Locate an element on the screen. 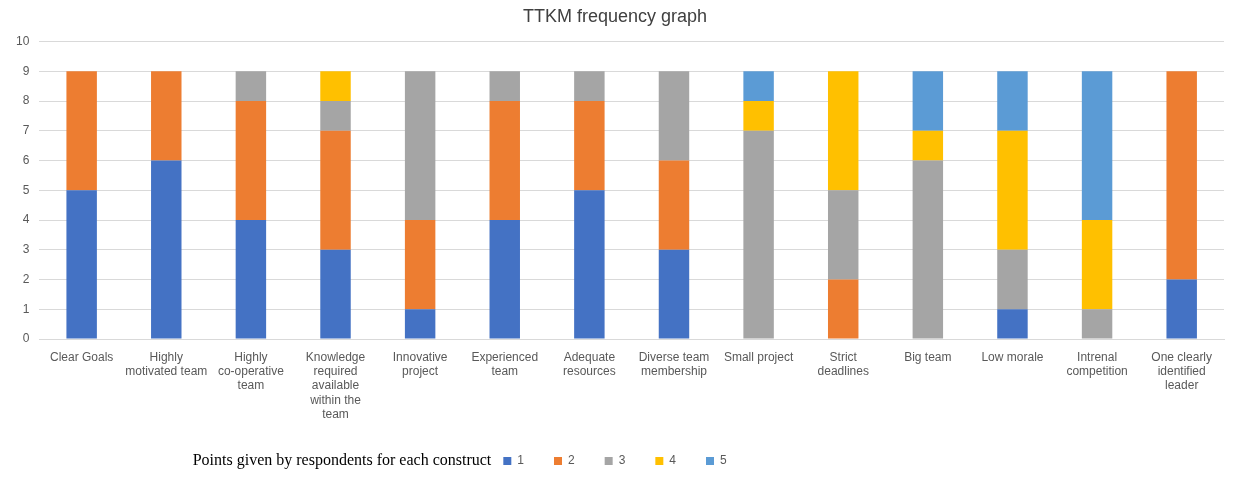  x-tick-label: Small project is located at coordinates (758, 356).